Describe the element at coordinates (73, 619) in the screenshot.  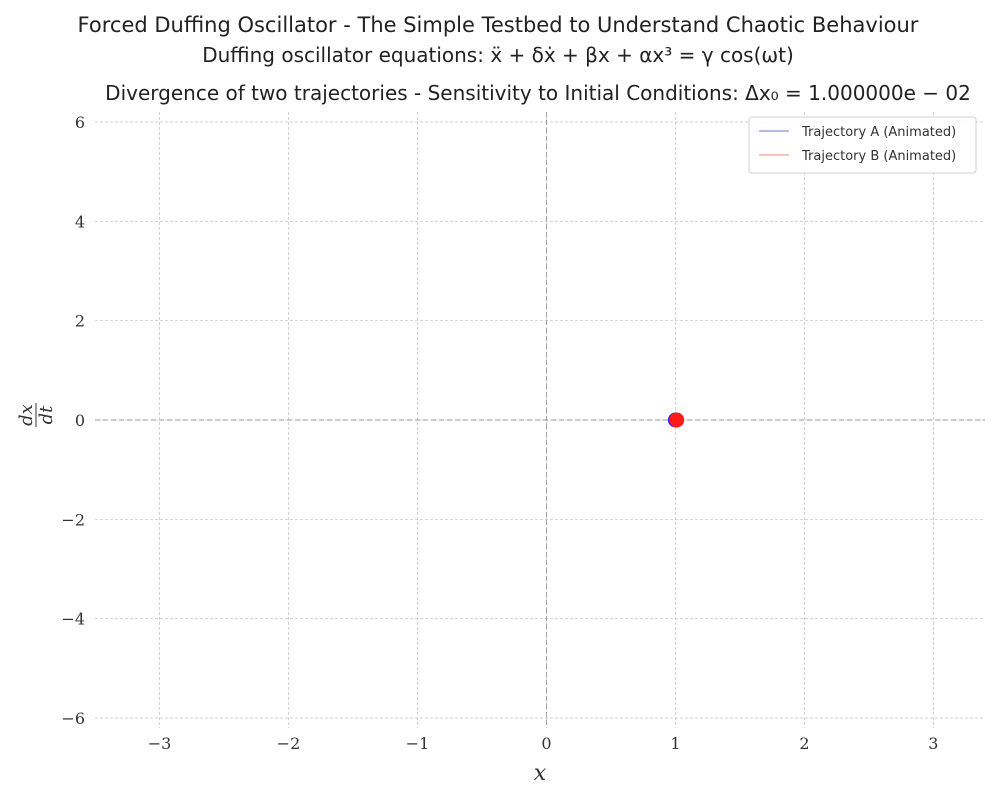
I see `y-tick-label: −4` at that location.